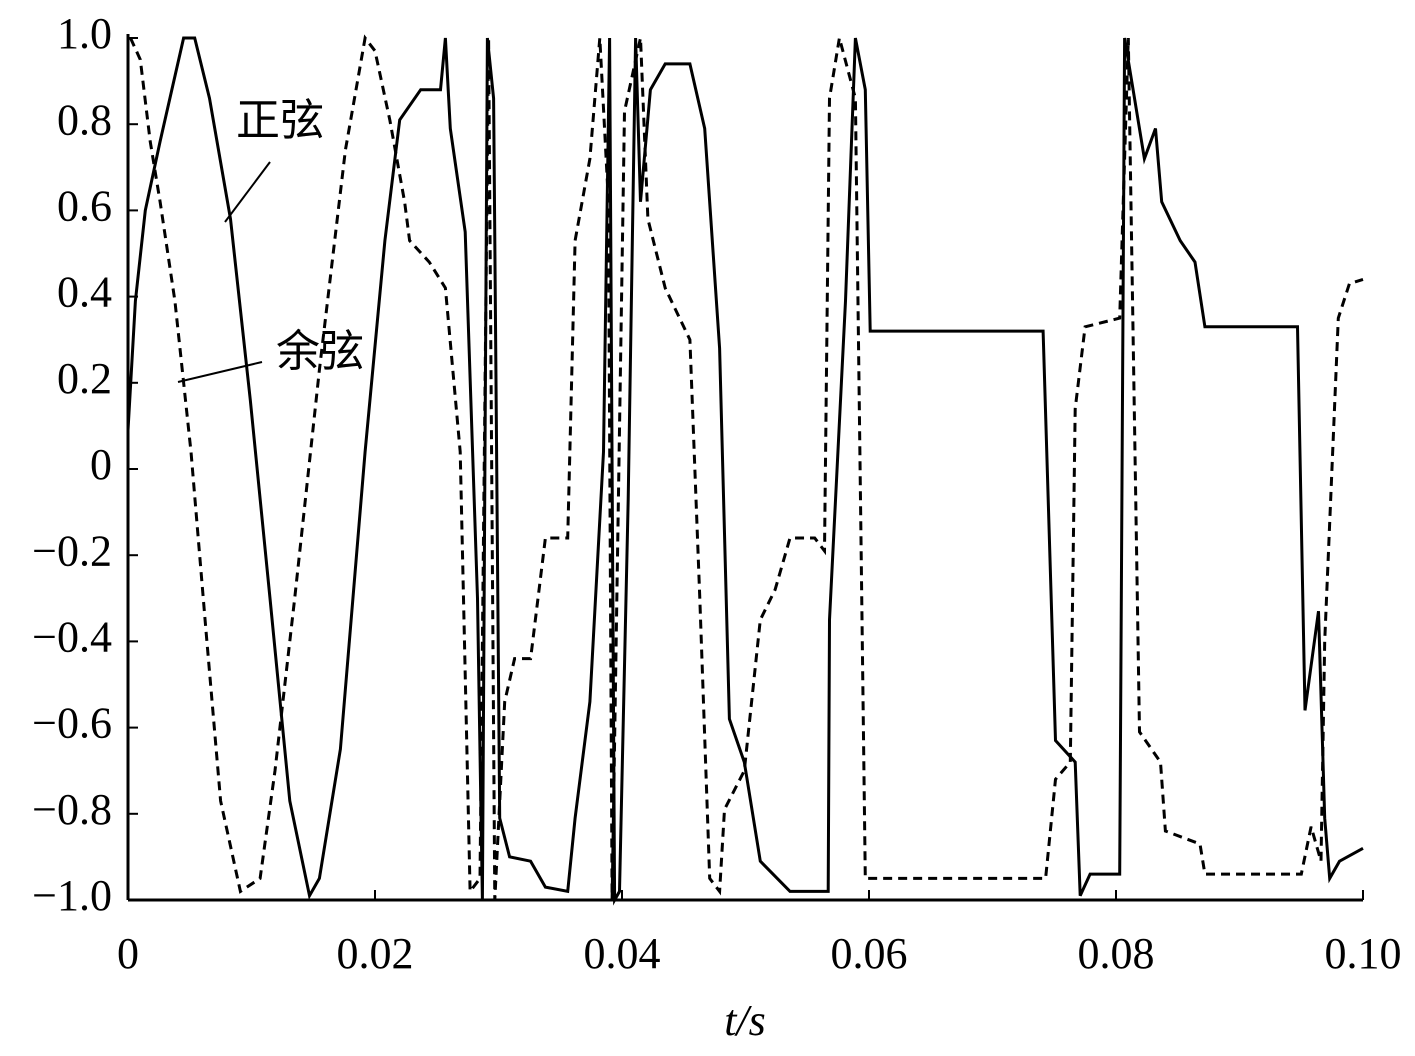 Image resolution: width=1415 pixels, height=1056 pixels. What do you see at coordinates (622, 953) in the screenshot?
I see `x-tick-label: 0.04` at bounding box center [622, 953].